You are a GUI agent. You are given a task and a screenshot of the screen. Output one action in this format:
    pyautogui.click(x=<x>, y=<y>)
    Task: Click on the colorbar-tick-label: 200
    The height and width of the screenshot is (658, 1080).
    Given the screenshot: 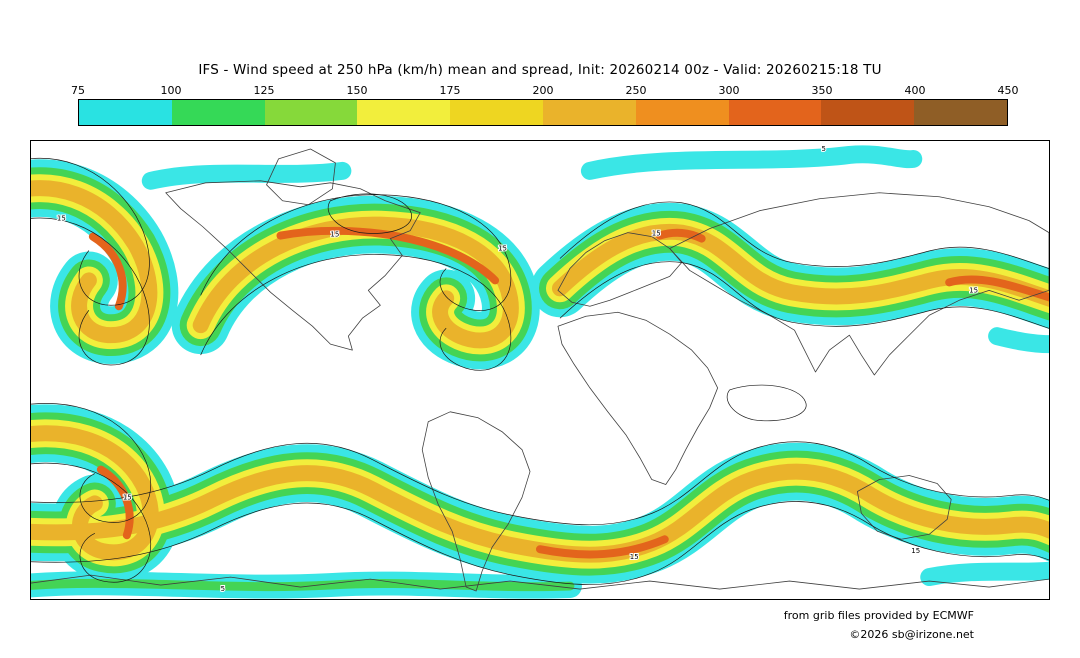 What is the action you would take?
    pyautogui.click(x=543, y=90)
    